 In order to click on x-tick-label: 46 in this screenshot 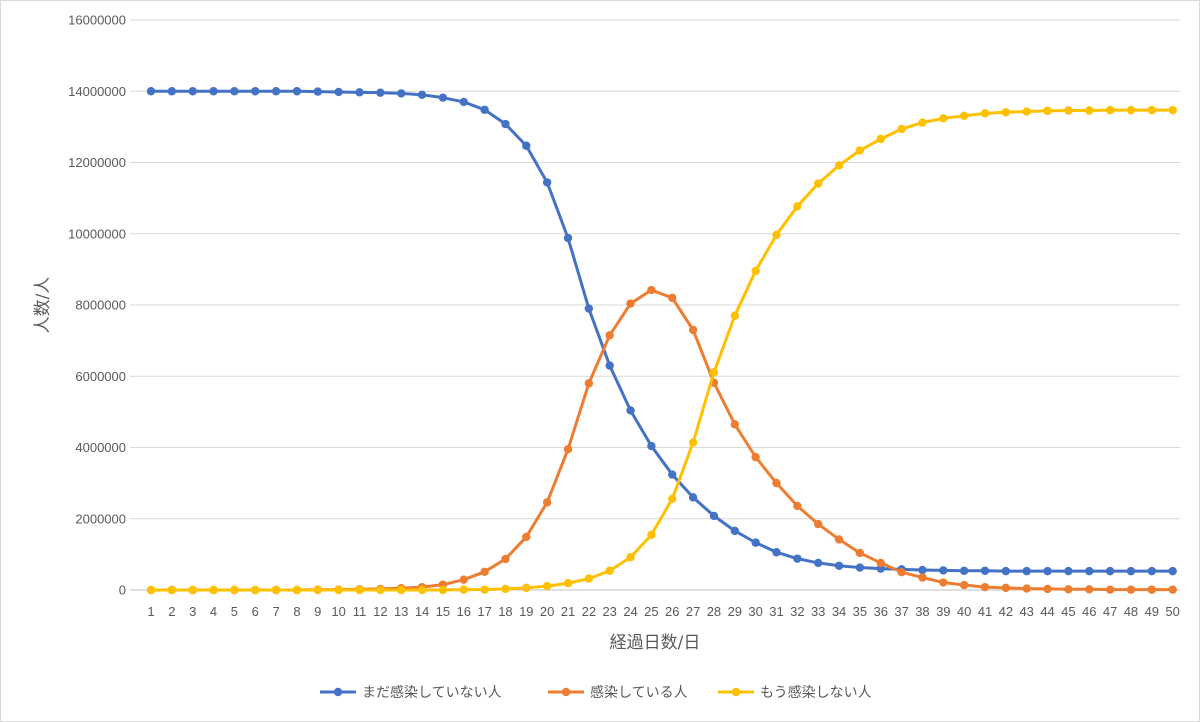, I will do `click(1089, 611)`.